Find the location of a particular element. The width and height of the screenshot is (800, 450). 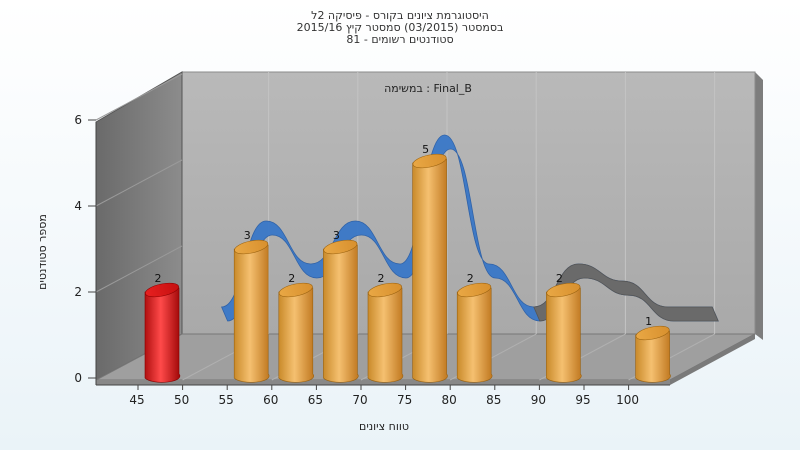

x-tick-label: 85 is located at coordinates (493, 400).